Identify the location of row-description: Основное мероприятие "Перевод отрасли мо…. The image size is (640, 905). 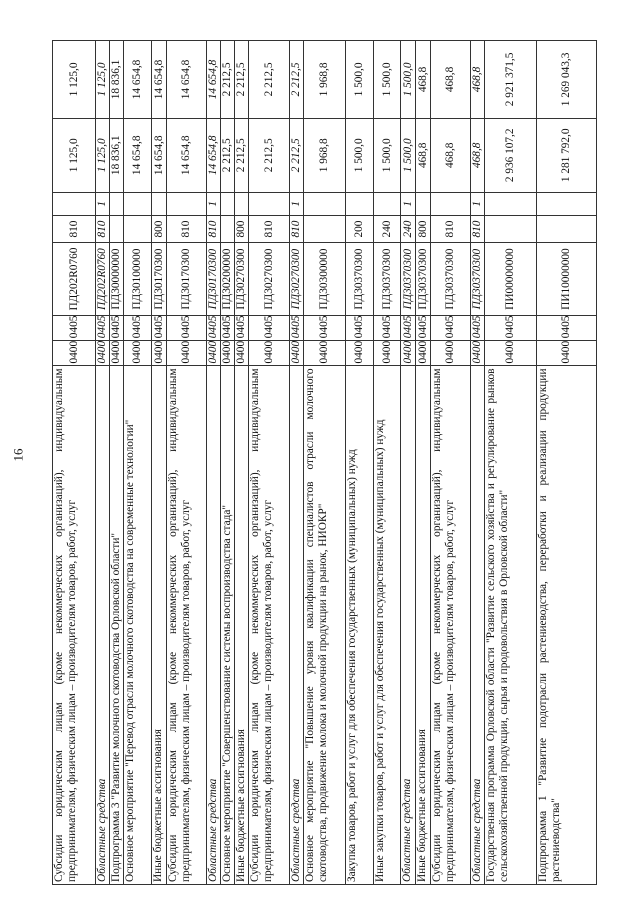
(137, 625).